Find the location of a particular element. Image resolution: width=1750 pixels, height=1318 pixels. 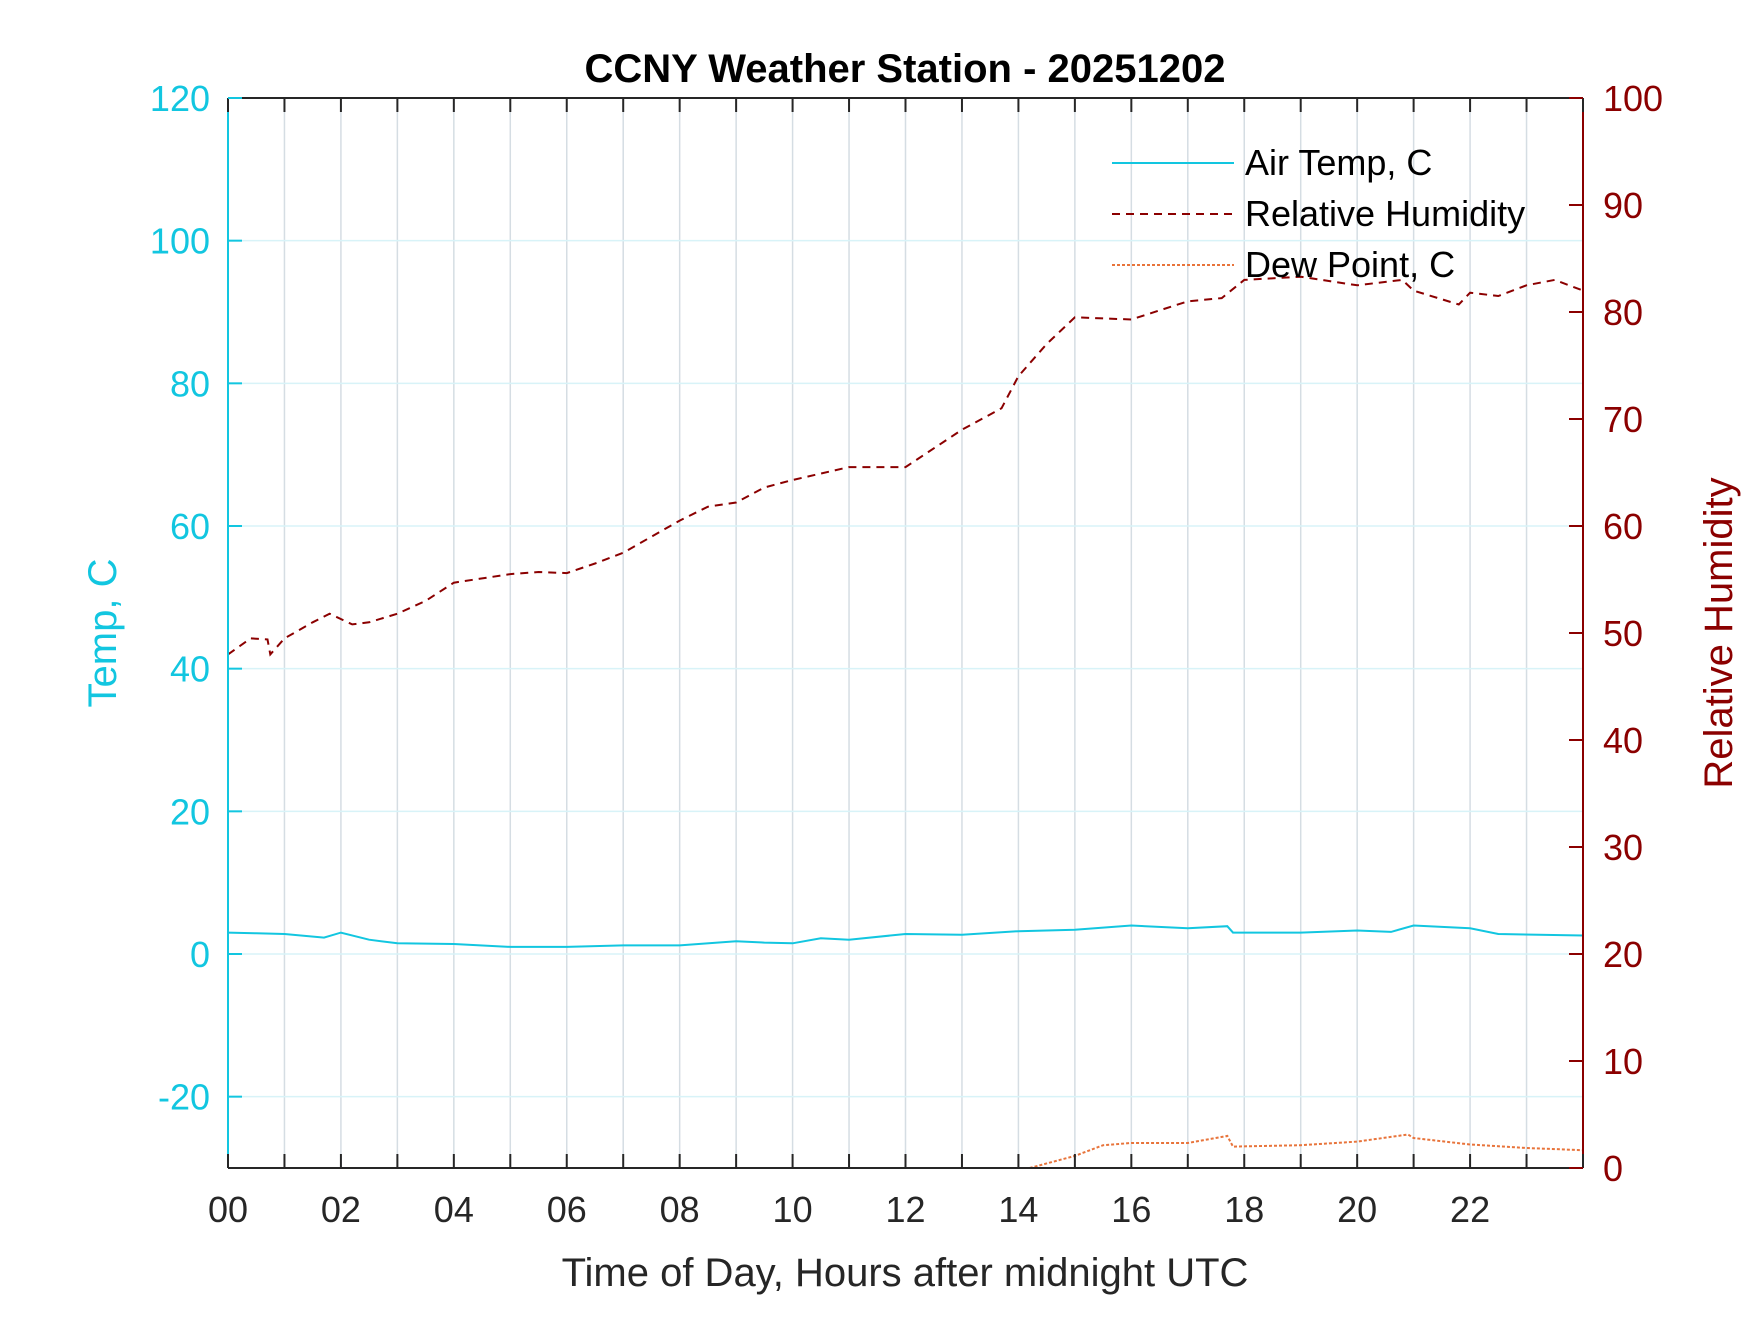

x-tick-label: 22 is located at coordinates (1470, 1209).